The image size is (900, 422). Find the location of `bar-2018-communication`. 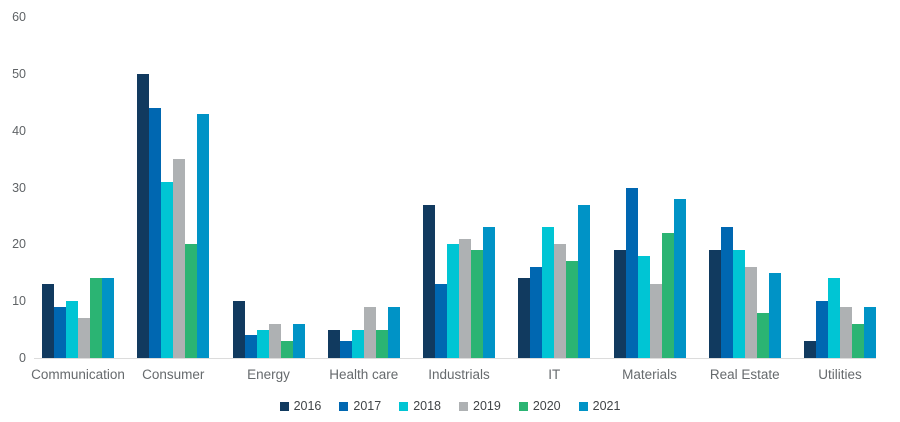

bar-2018-communication is located at coordinates (72, 329).